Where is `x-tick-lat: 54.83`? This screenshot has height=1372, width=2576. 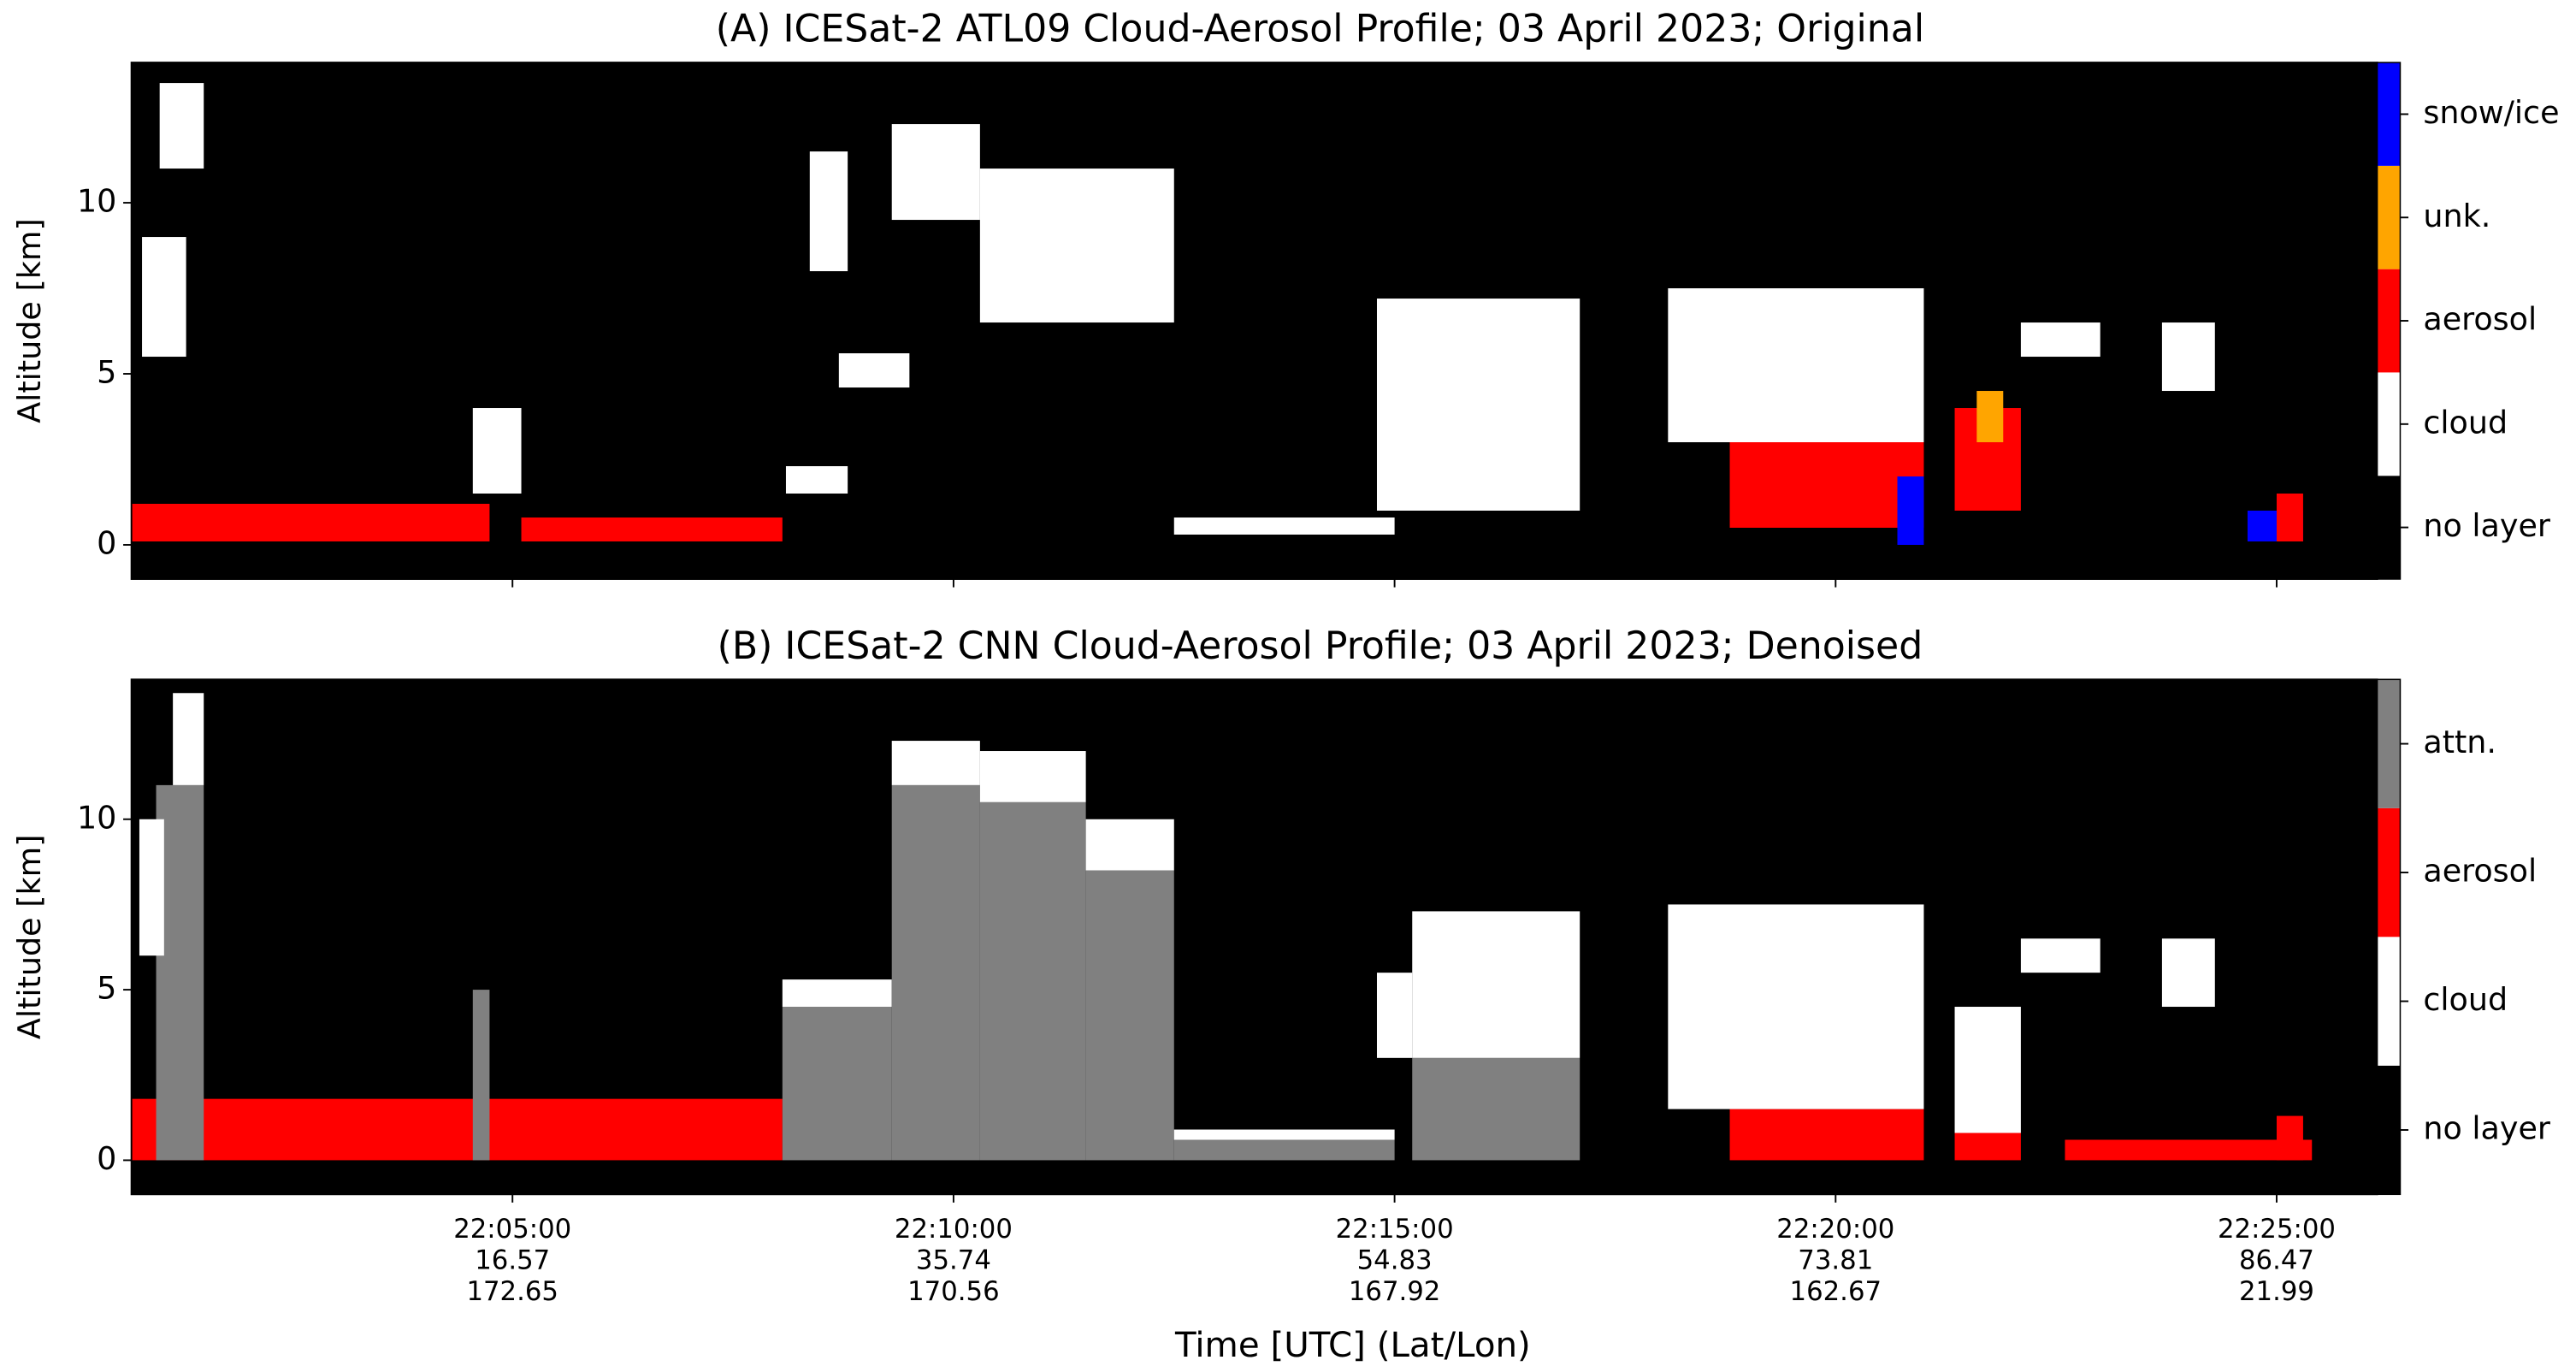
x-tick-lat: 54.83 is located at coordinates (1395, 1260).